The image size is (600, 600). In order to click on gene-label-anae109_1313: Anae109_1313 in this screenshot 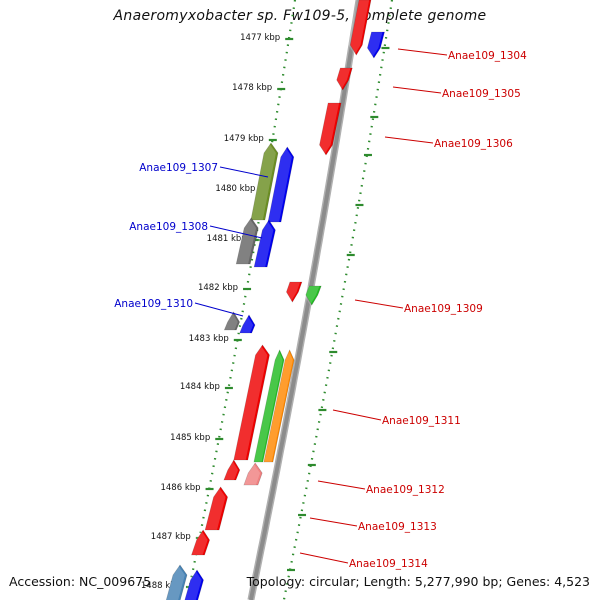, I will do `click(373, 525)`.